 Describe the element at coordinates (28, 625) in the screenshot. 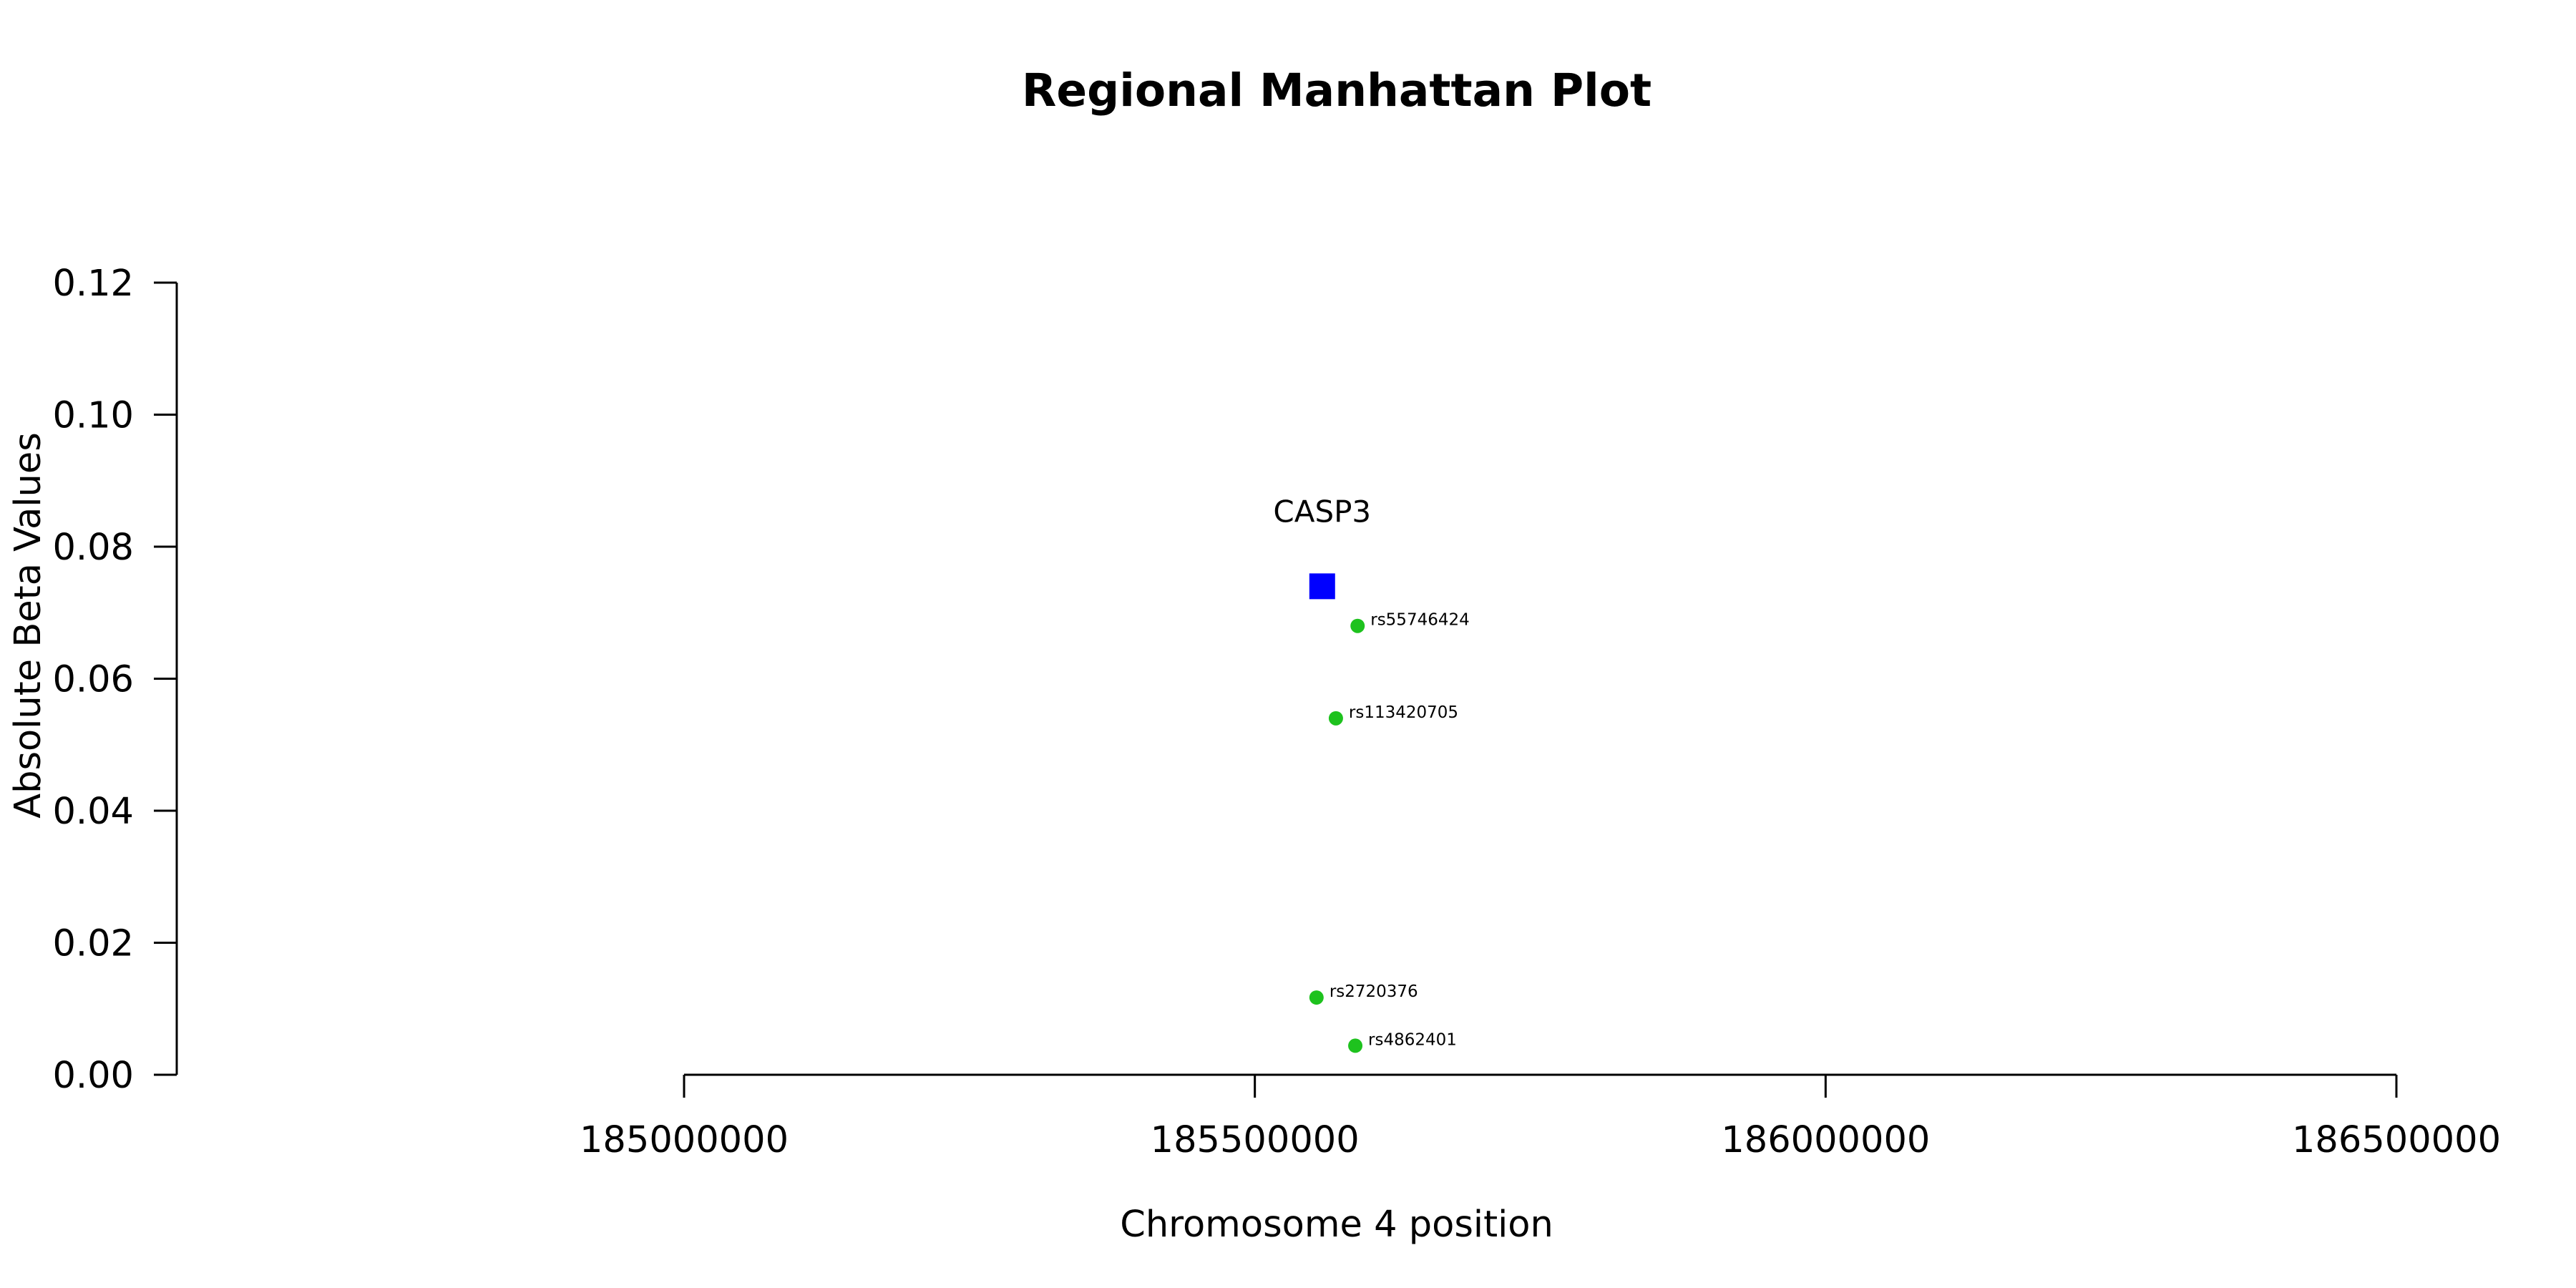

I see `y-axis-label: Absolute Beta Values` at that location.